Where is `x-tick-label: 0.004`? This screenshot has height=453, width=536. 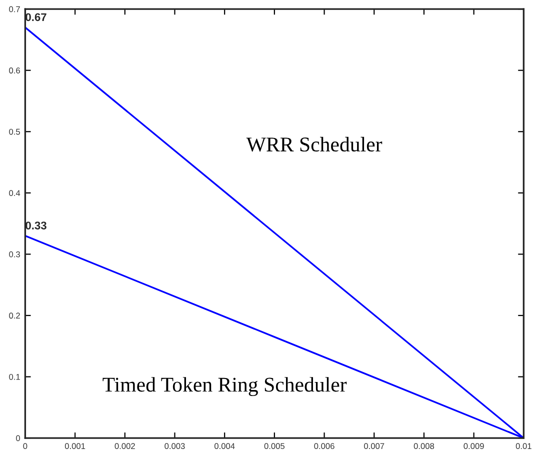 x-tick-label: 0.004 is located at coordinates (224, 446).